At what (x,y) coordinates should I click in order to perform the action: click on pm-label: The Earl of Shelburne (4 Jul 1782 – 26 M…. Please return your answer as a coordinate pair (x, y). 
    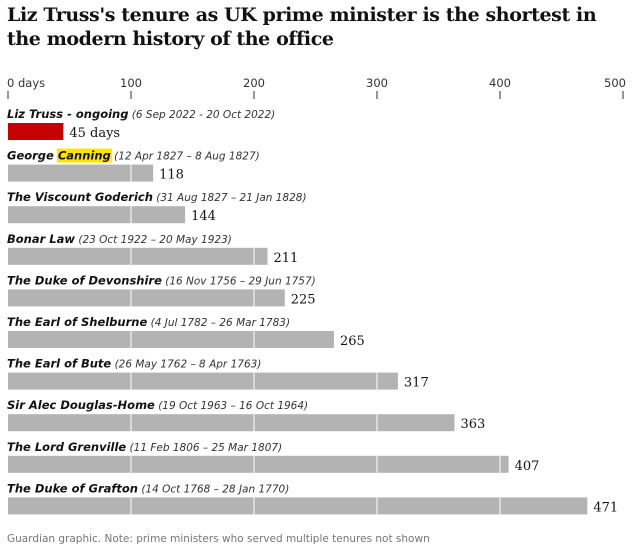
    Looking at the image, I should click on (148, 322).